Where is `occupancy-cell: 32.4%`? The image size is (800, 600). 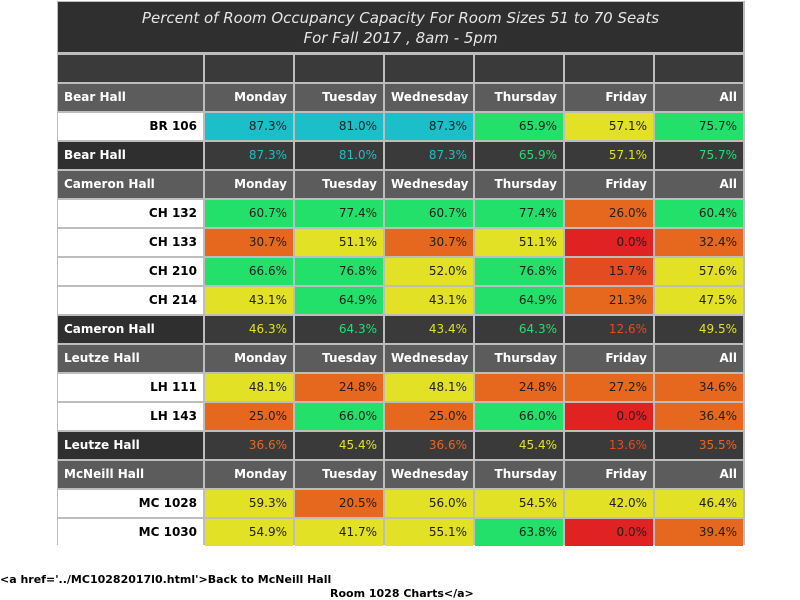 occupancy-cell: 32.4% is located at coordinates (699, 242).